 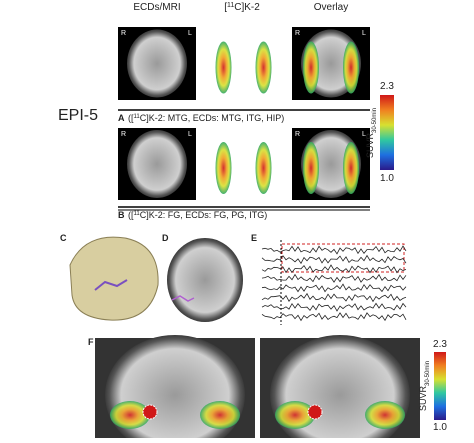 What do you see at coordinates (432, 386) in the screenshot?
I see `colorbar-bottom: 2.3 1.0 SUVR30-50min` at bounding box center [432, 386].